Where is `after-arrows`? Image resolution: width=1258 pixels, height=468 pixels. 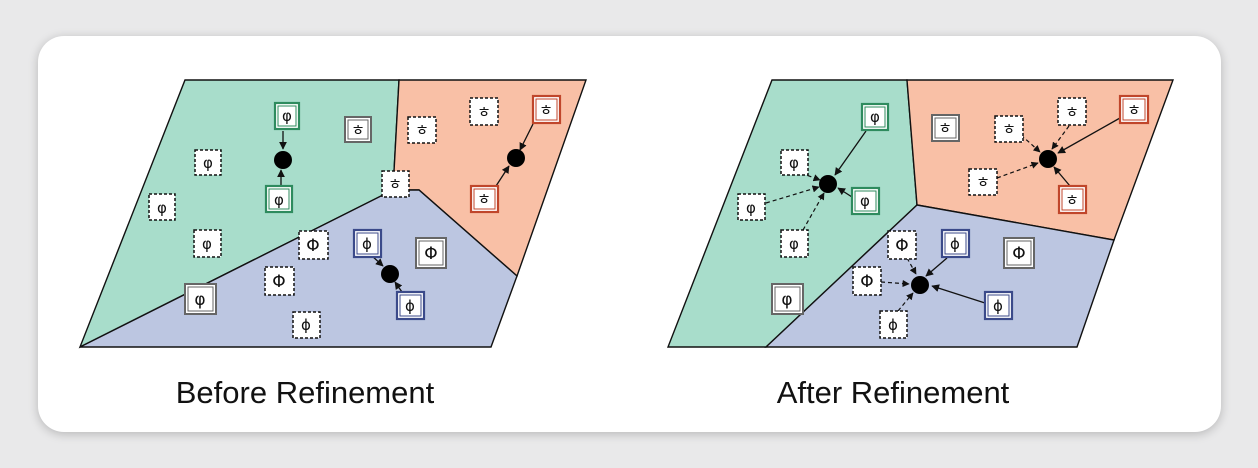 after-arrows is located at coordinates (943, 214).